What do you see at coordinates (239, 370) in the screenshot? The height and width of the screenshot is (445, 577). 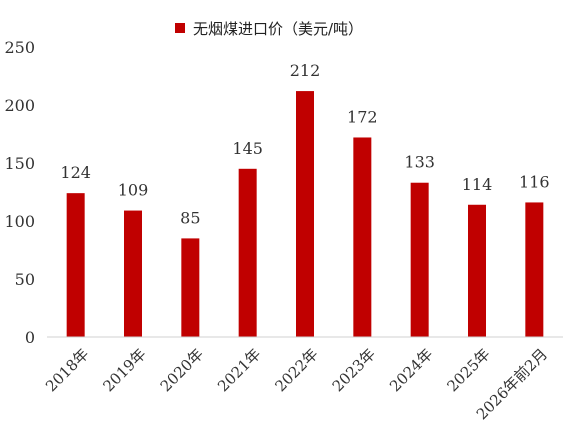 I see `x-tick-label: 2021年` at bounding box center [239, 370].